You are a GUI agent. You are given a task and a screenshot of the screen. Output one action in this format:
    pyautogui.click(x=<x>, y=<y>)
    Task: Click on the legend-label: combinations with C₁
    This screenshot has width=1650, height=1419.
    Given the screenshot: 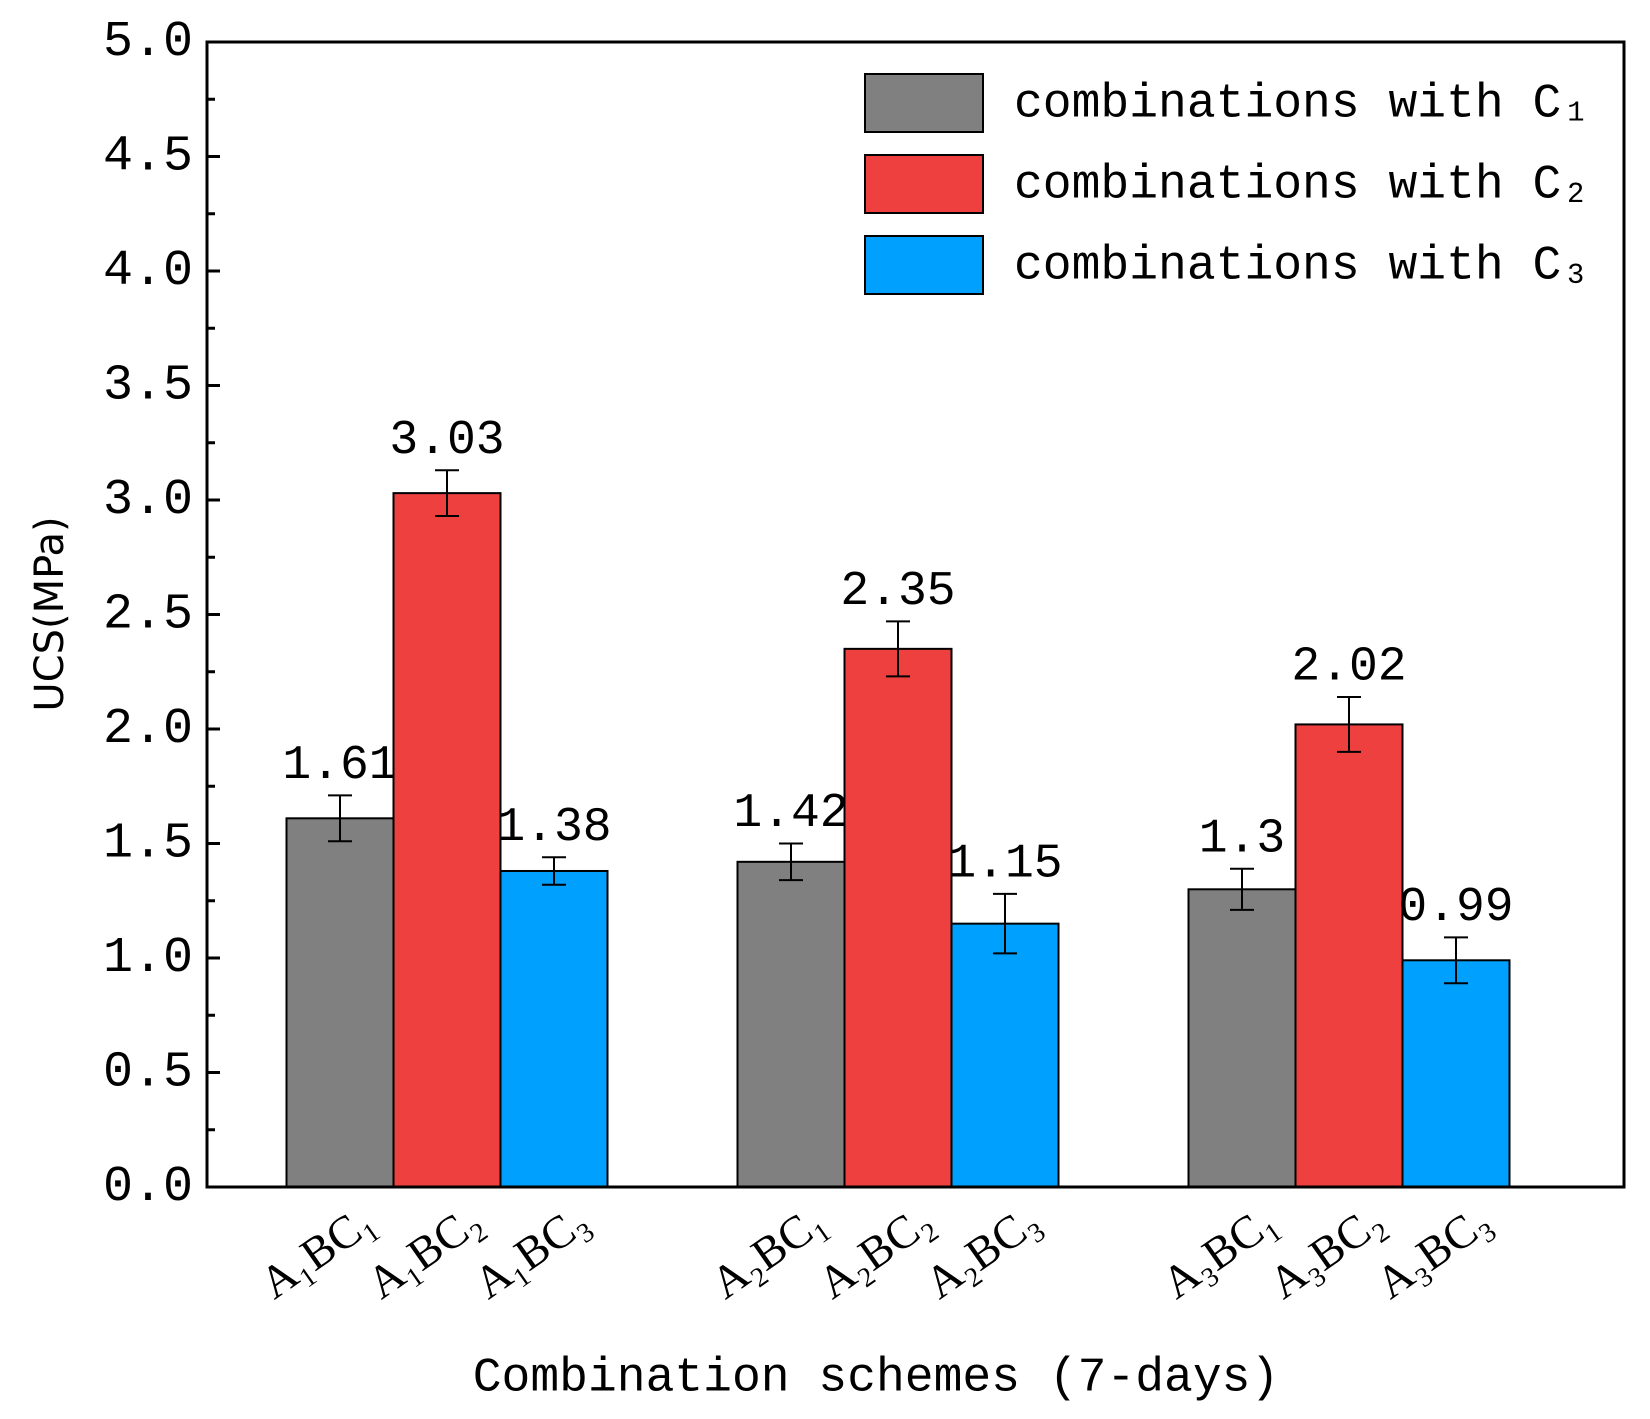 What is the action you would take?
    pyautogui.click(x=1302, y=105)
    